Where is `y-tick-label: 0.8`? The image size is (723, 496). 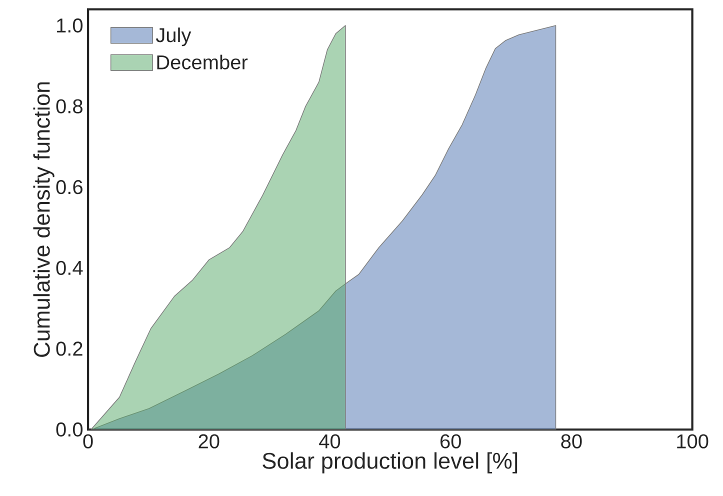
y-tick-label: 0.8 is located at coordinates (69, 106).